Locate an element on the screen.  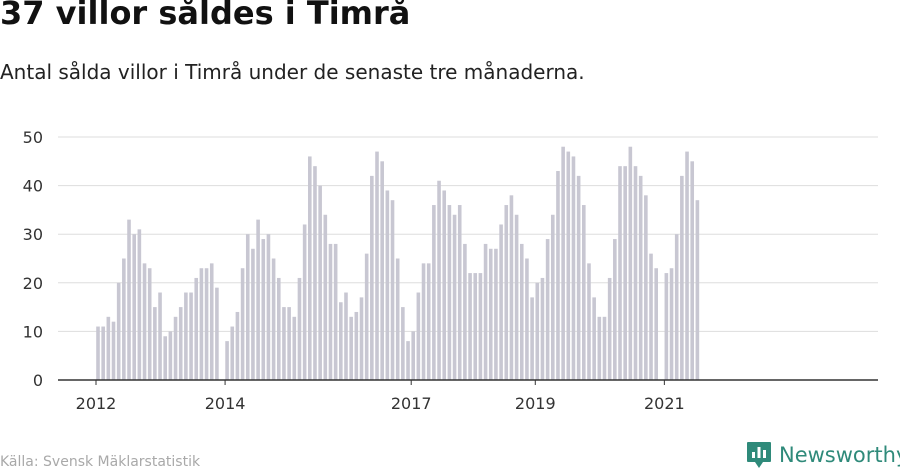
newsworthy-logo-icon is located at coordinates (759, 455).